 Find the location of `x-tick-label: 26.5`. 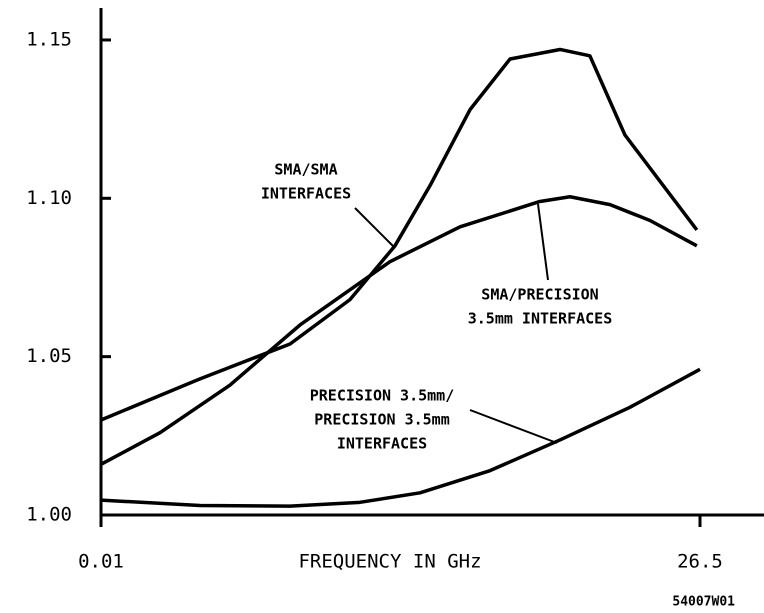

x-tick-label: 26.5 is located at coordinates (700, 562).